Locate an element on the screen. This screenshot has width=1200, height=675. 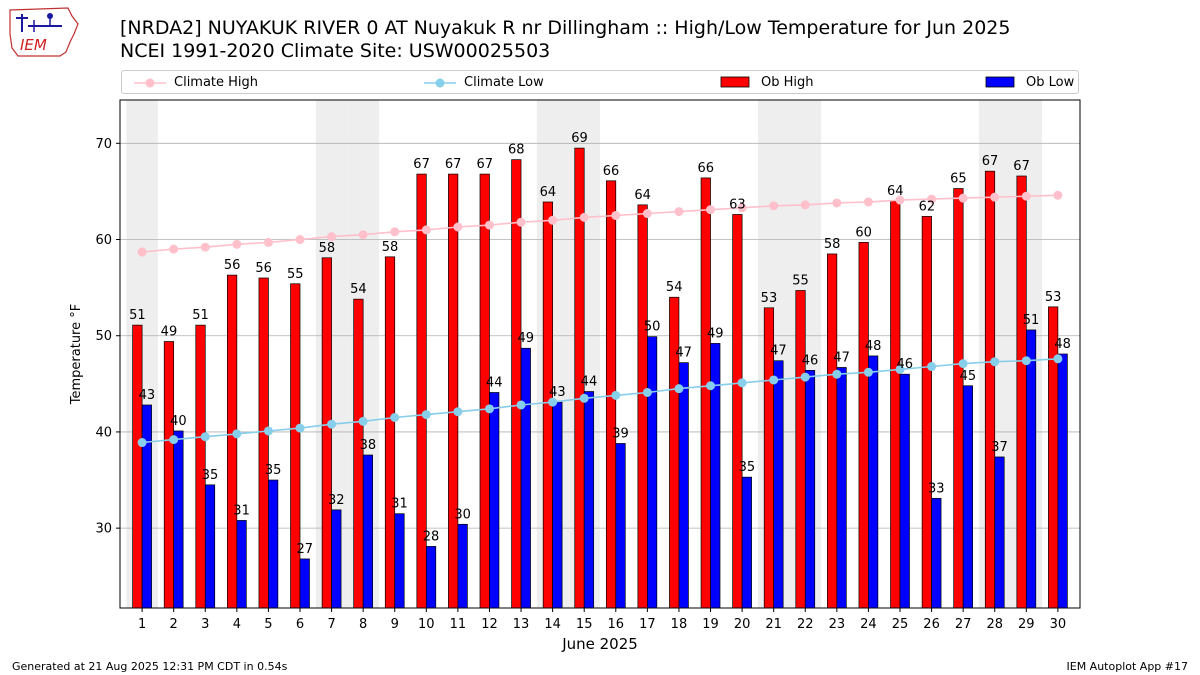
y-tick-label-30: 30 is located at coordinates (103, 529).